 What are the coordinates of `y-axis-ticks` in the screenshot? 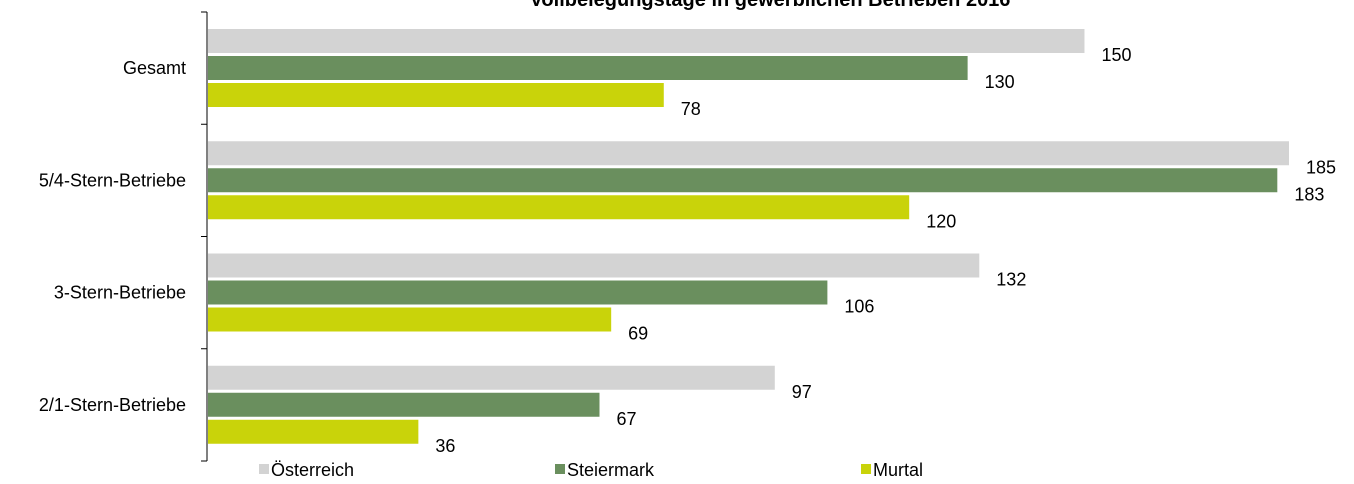 It's located at (204, 236).